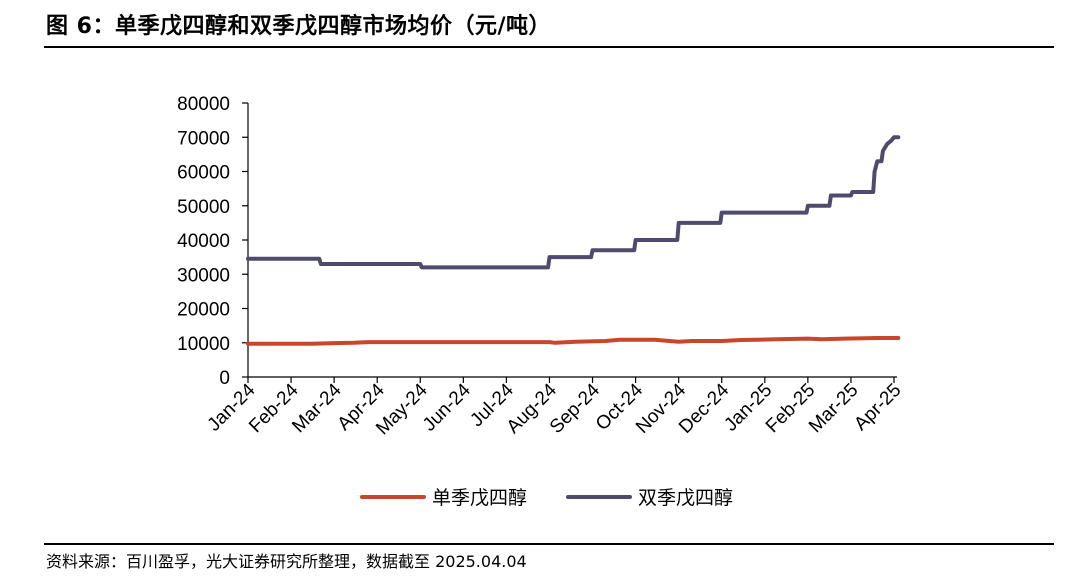 This screenshot has width=1080, height=581. Describe the element at coordinates (203, 344) in the screenshot. I see `y-tick-label: 10000` at that location.